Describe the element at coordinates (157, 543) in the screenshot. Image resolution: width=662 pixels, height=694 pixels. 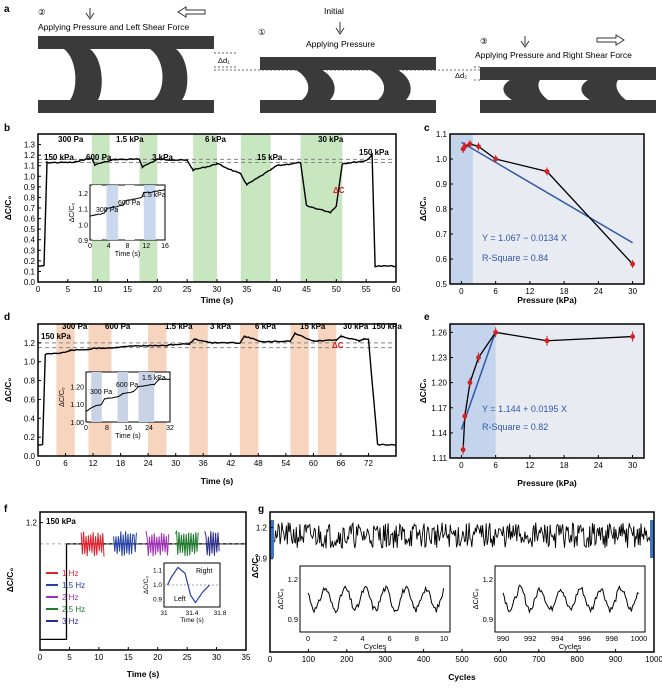
I see `pf-burst` at that location.